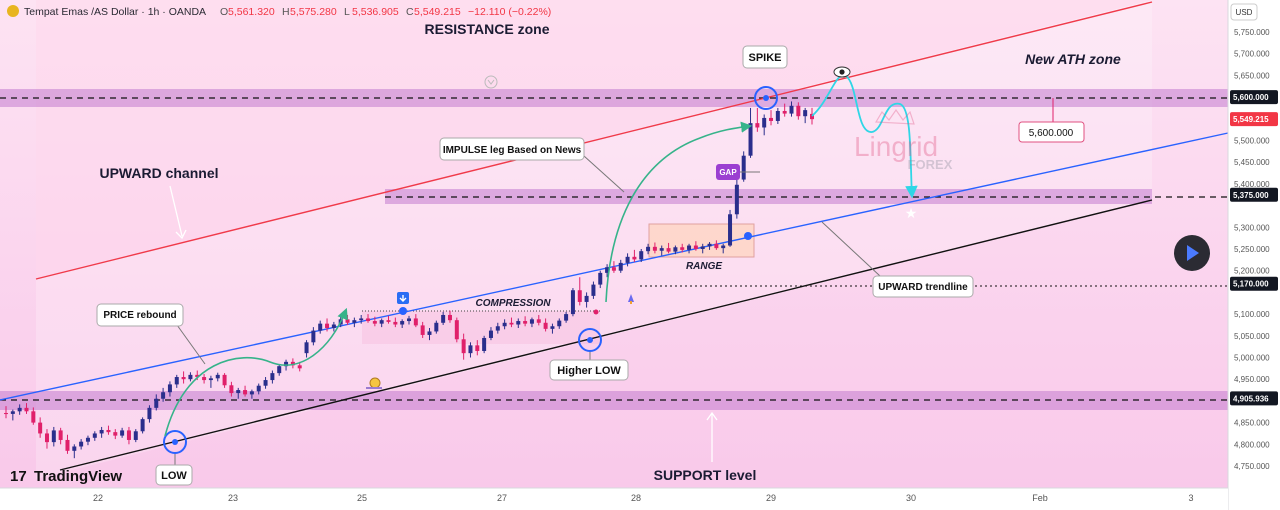  What do you see at coordinates (897, 259) in the screenshot?
I see `upward-trendline-callout: UPWARD trendline` at bounding box center [897, 259].